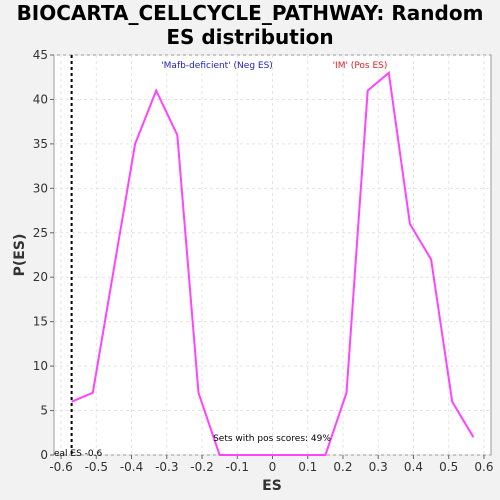 Image resolution: width=500 pixels, height=500 pixels. Describe the element at coordinates (40, 144) in the screenshot. I see `y-tick-label: 35` at that location.